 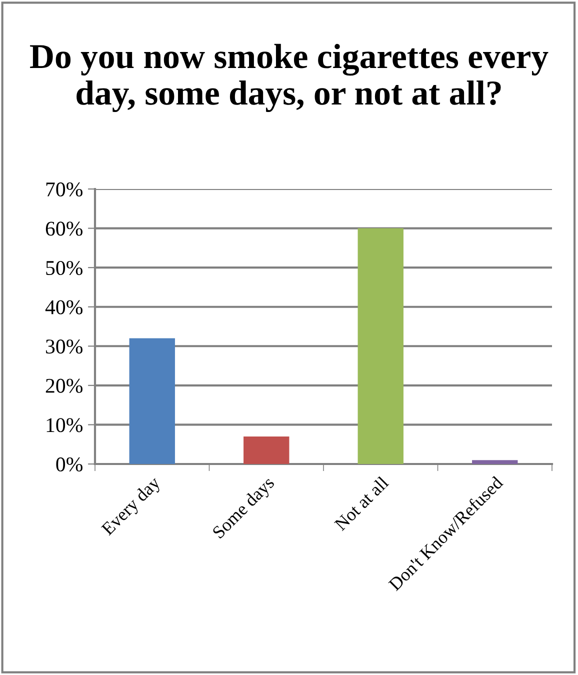 What do you see at coordinates (361, 503) in the screenshot?
I see `x-tick-label: Not at all` at bounding box center [361, 503].